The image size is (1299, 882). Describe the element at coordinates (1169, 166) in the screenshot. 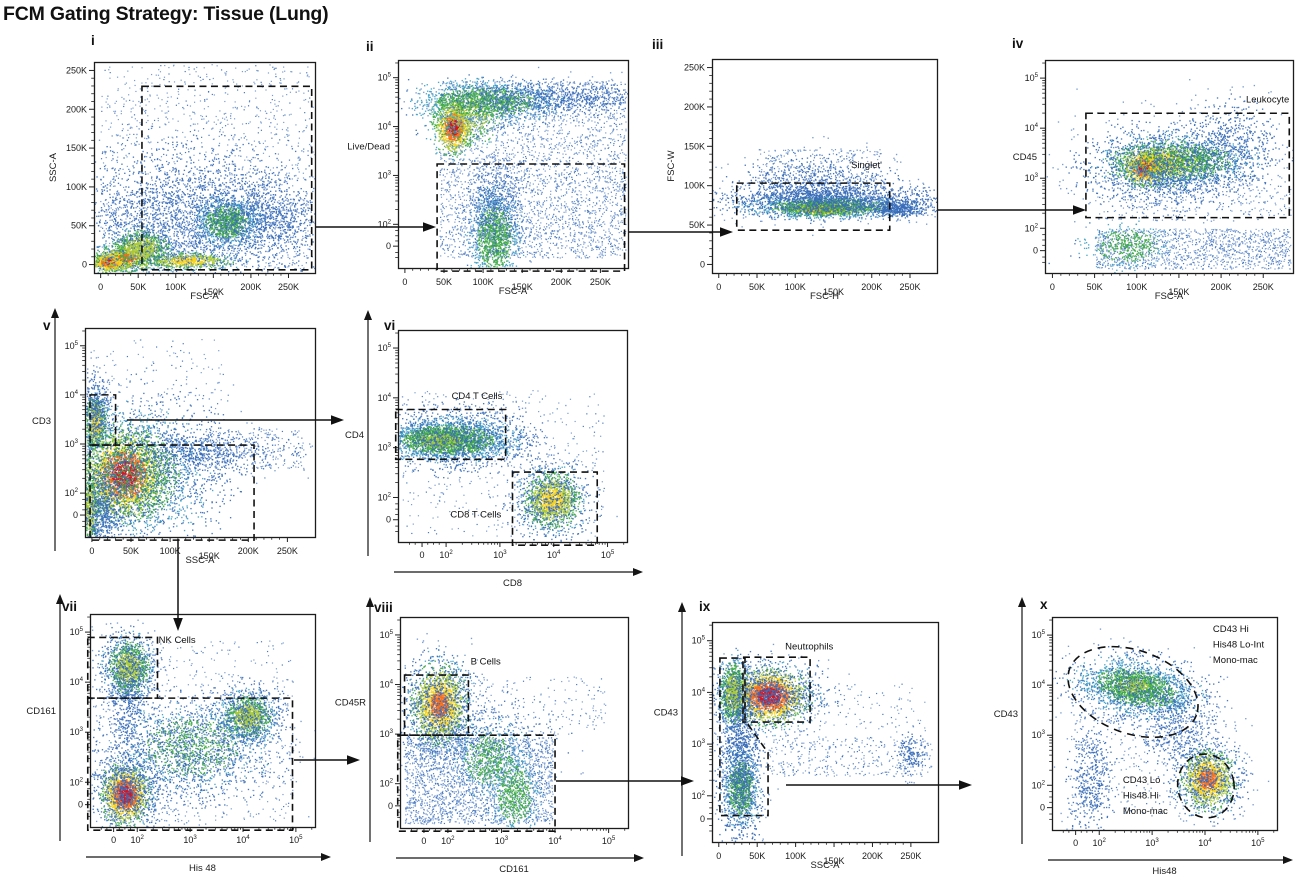

I see `panel-iv-density-canvas` at that location.